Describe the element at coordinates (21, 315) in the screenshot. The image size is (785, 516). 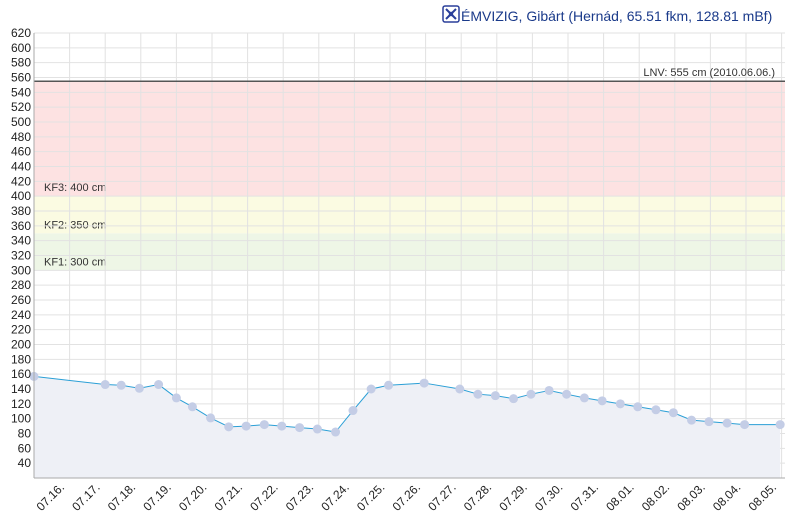
I see `y-tick-label: 240` at that location.